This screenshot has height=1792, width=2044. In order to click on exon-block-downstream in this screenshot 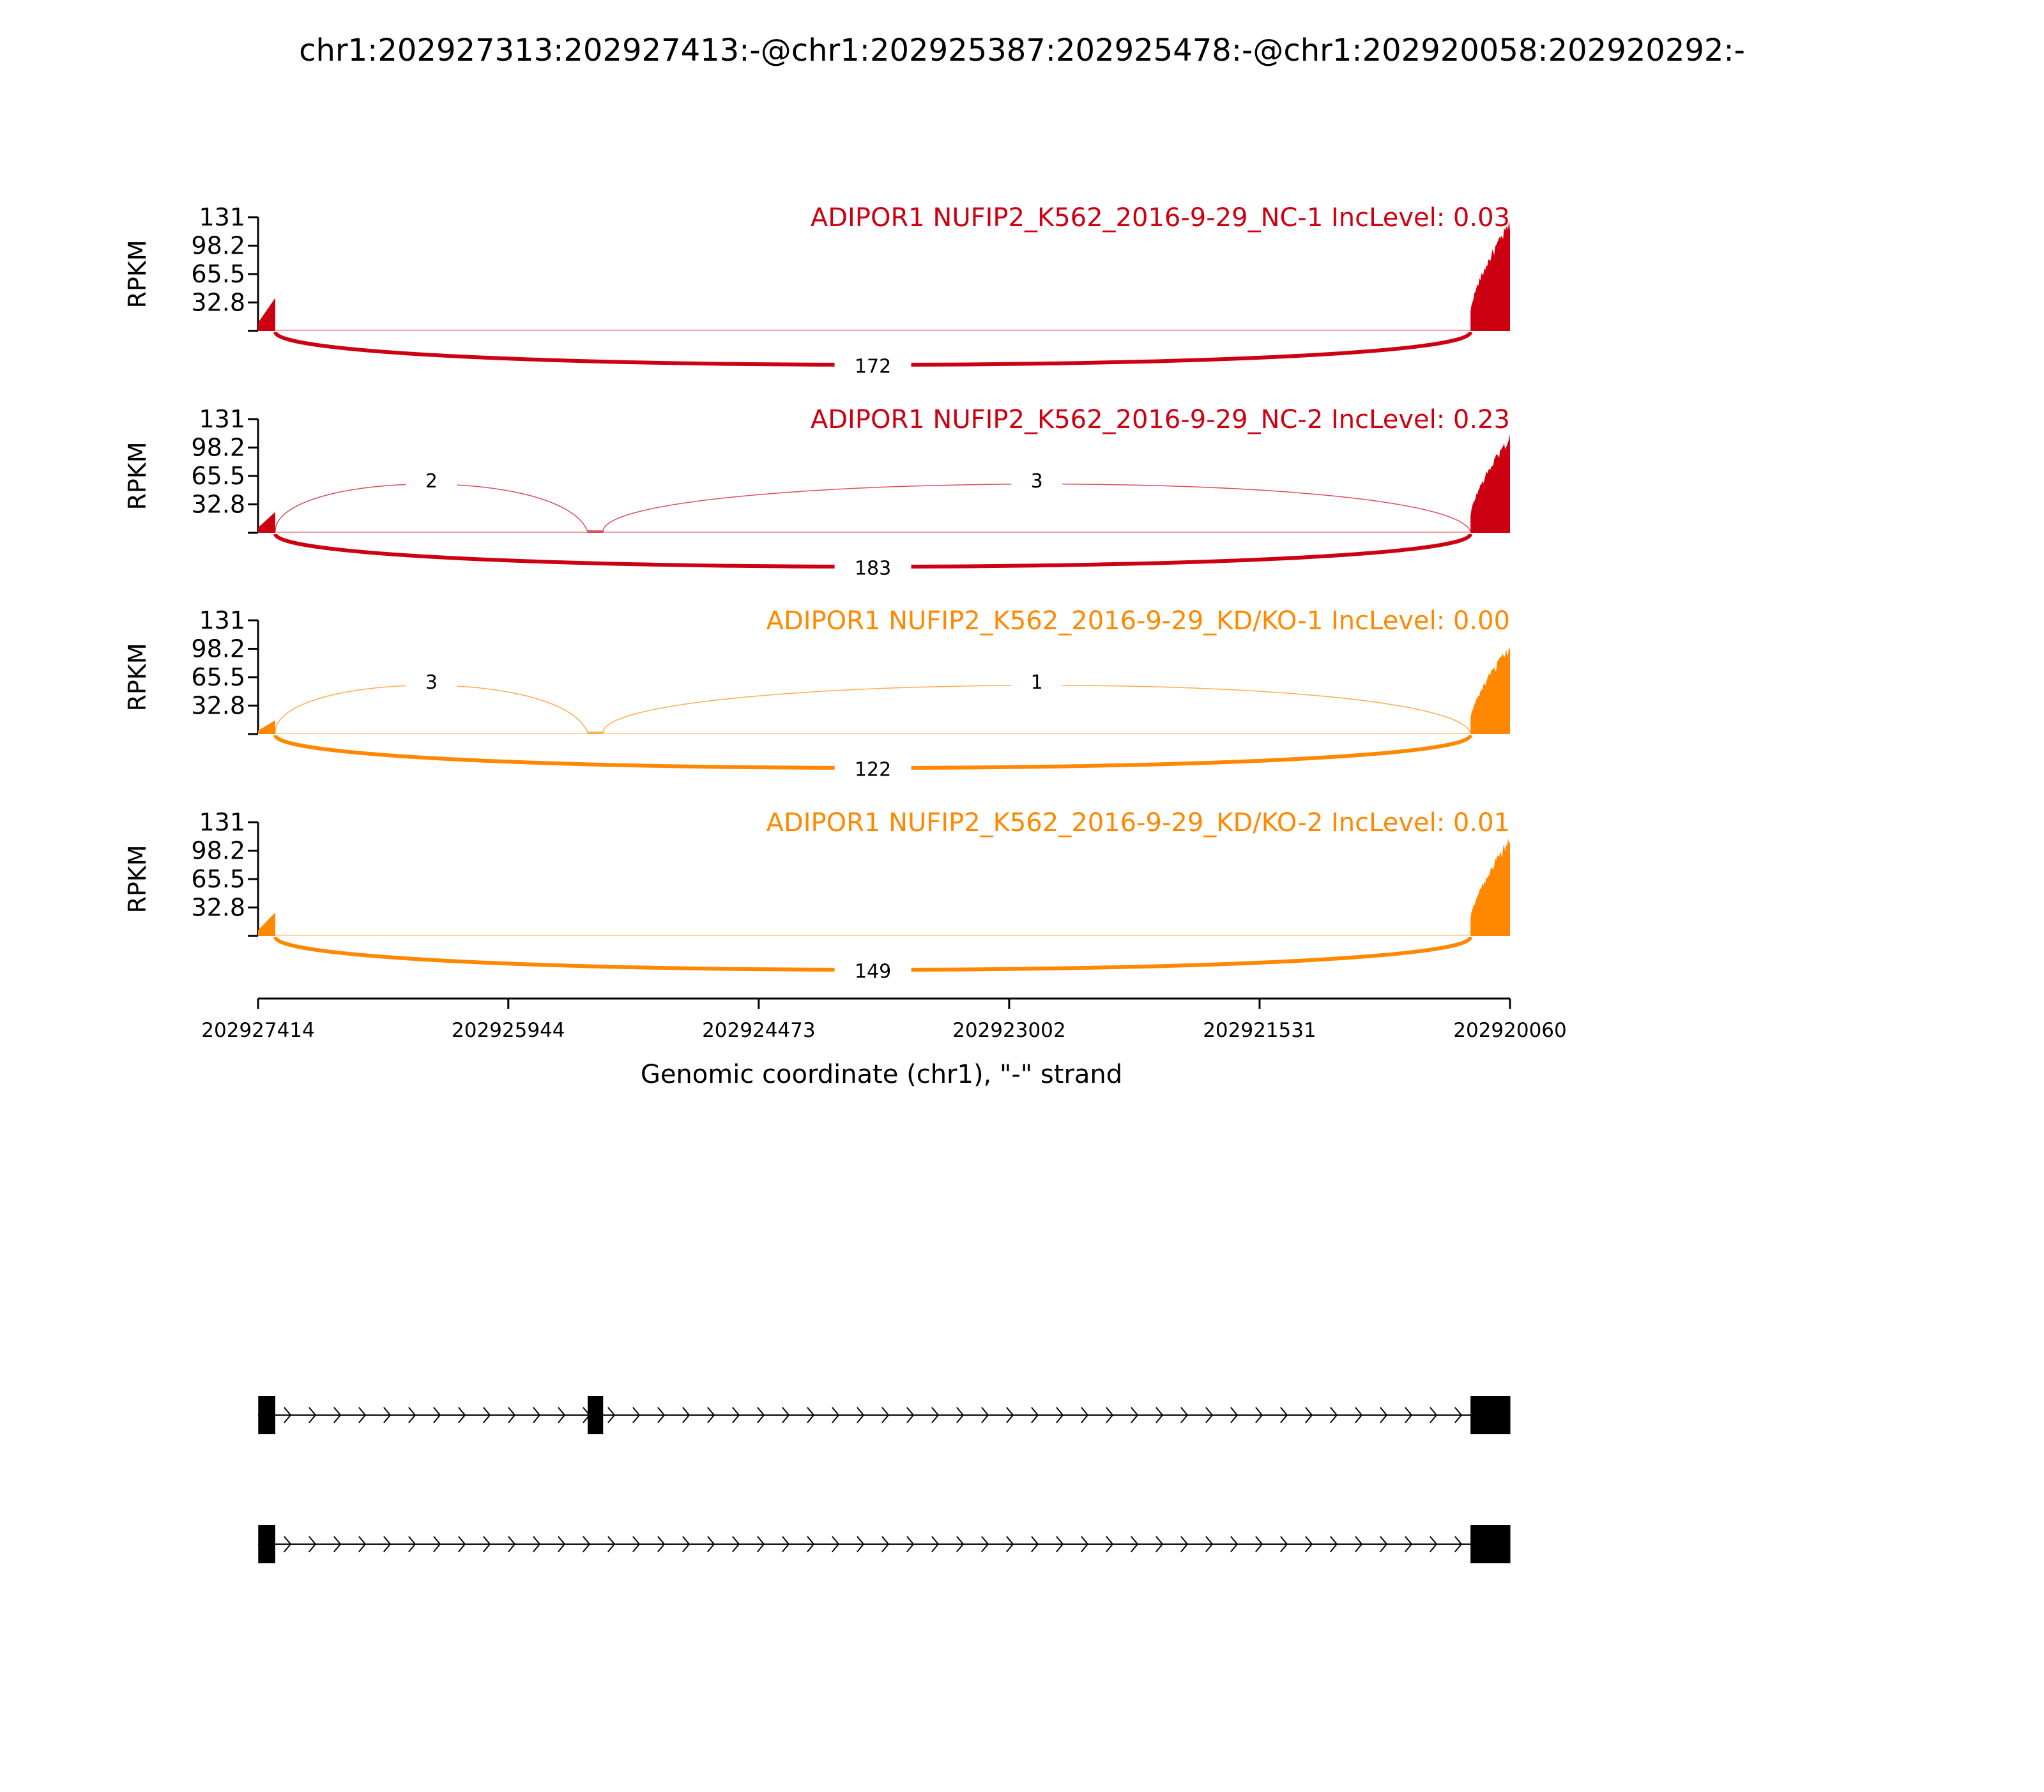, I will do `click(1491, 1415)`.